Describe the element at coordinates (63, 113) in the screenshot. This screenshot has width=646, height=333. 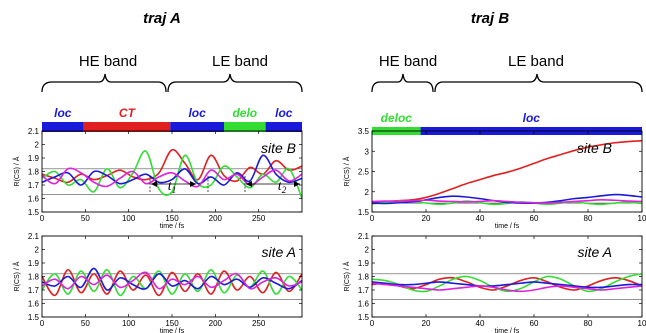
I see `segment-label-1: loc` at that location.